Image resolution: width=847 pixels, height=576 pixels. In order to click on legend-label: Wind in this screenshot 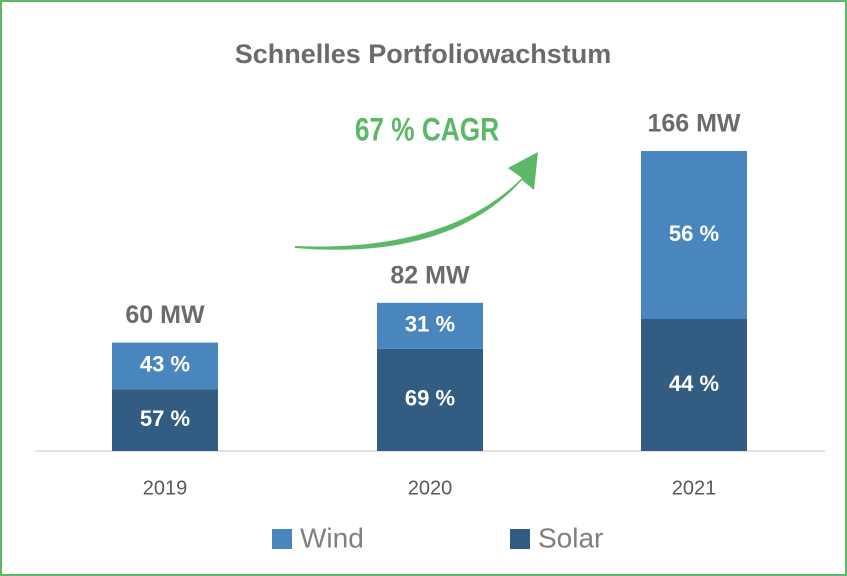, I will do `click(332, 537)`.